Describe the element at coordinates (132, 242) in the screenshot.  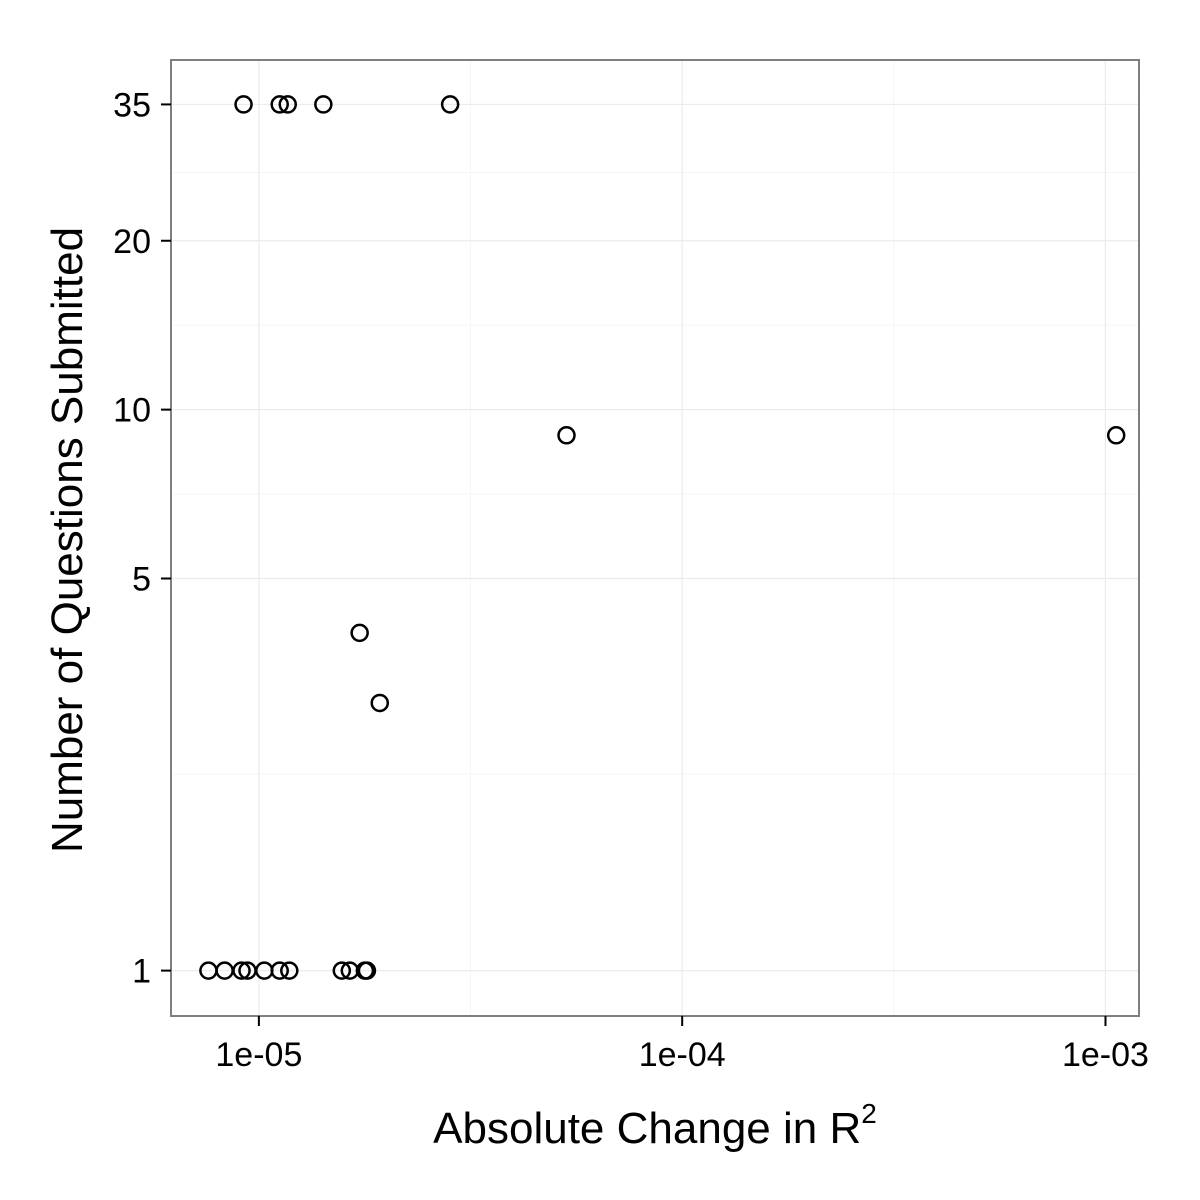
I see `y-tick-label: 20` at that location.